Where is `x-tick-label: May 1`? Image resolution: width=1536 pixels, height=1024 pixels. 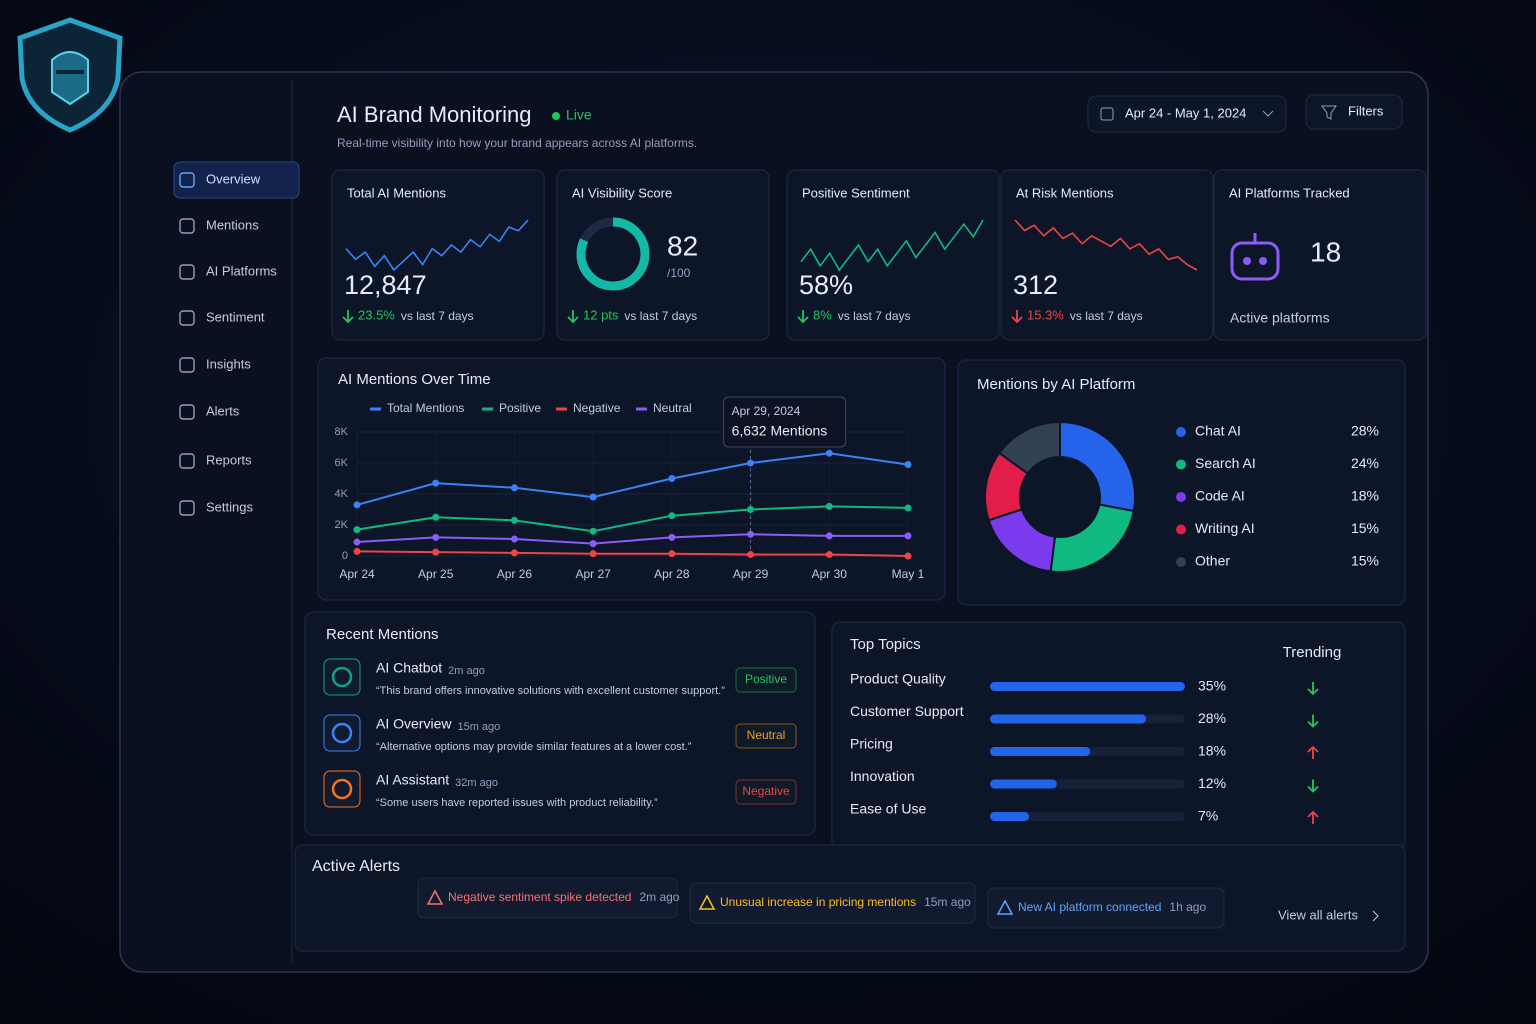 x-tick-label: May 1 is located at coordinates (908, 574).